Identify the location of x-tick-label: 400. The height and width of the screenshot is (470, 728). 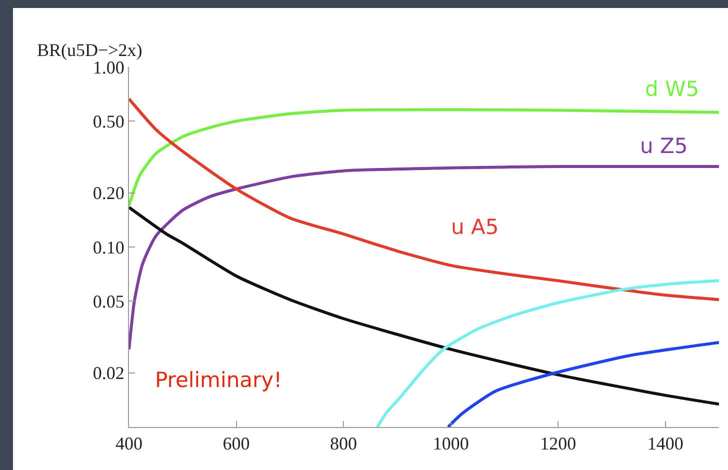
(129, 444).